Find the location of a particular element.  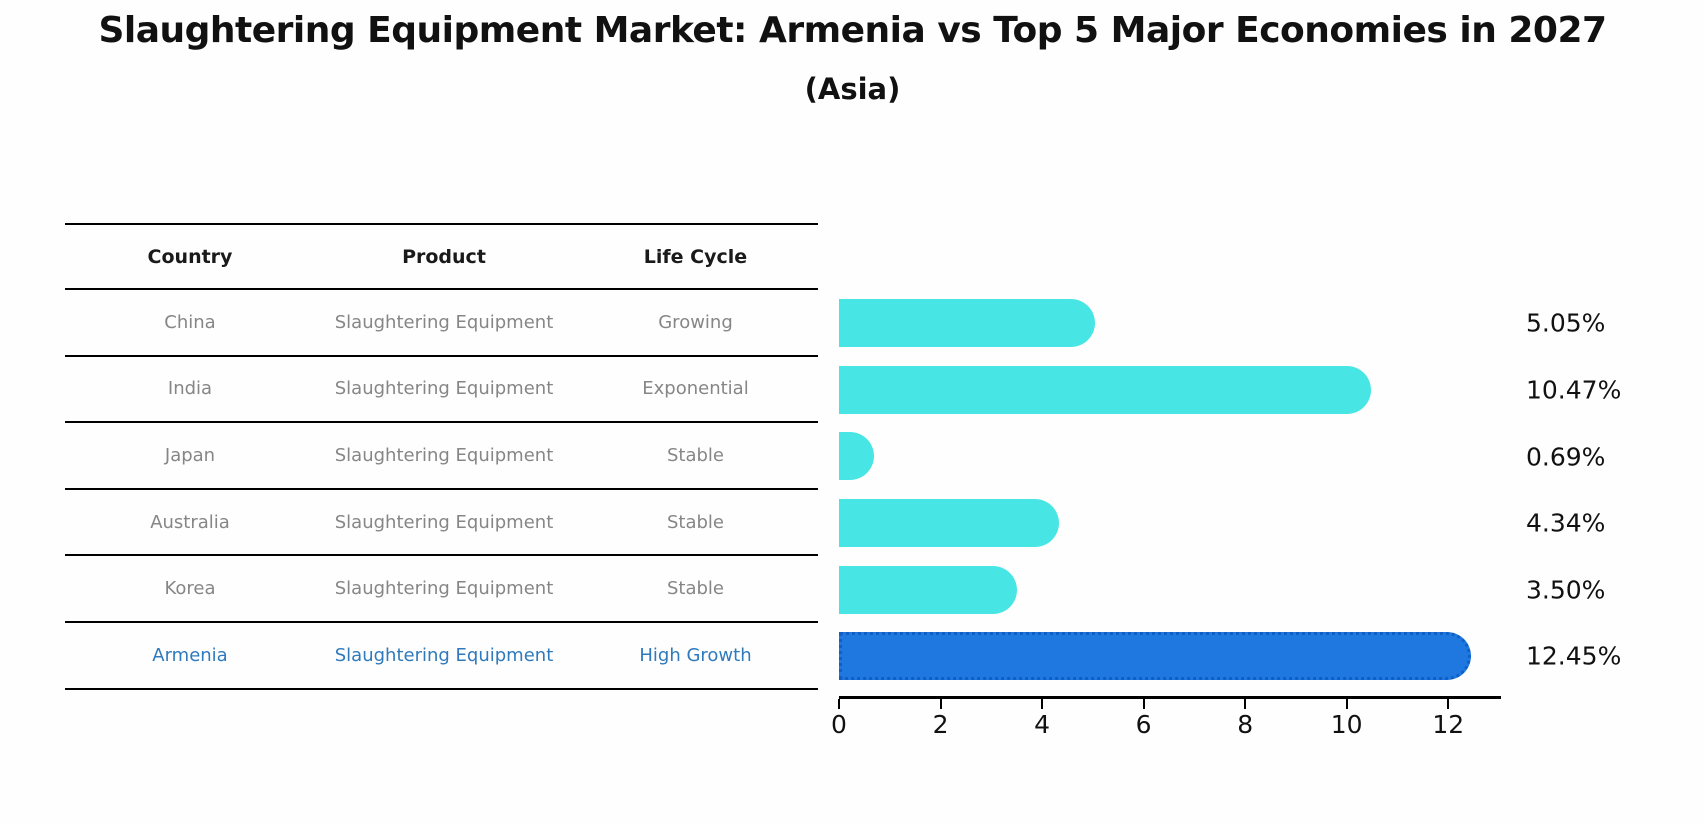

value-label: 12.45% is located at coordinates (1574, 656).